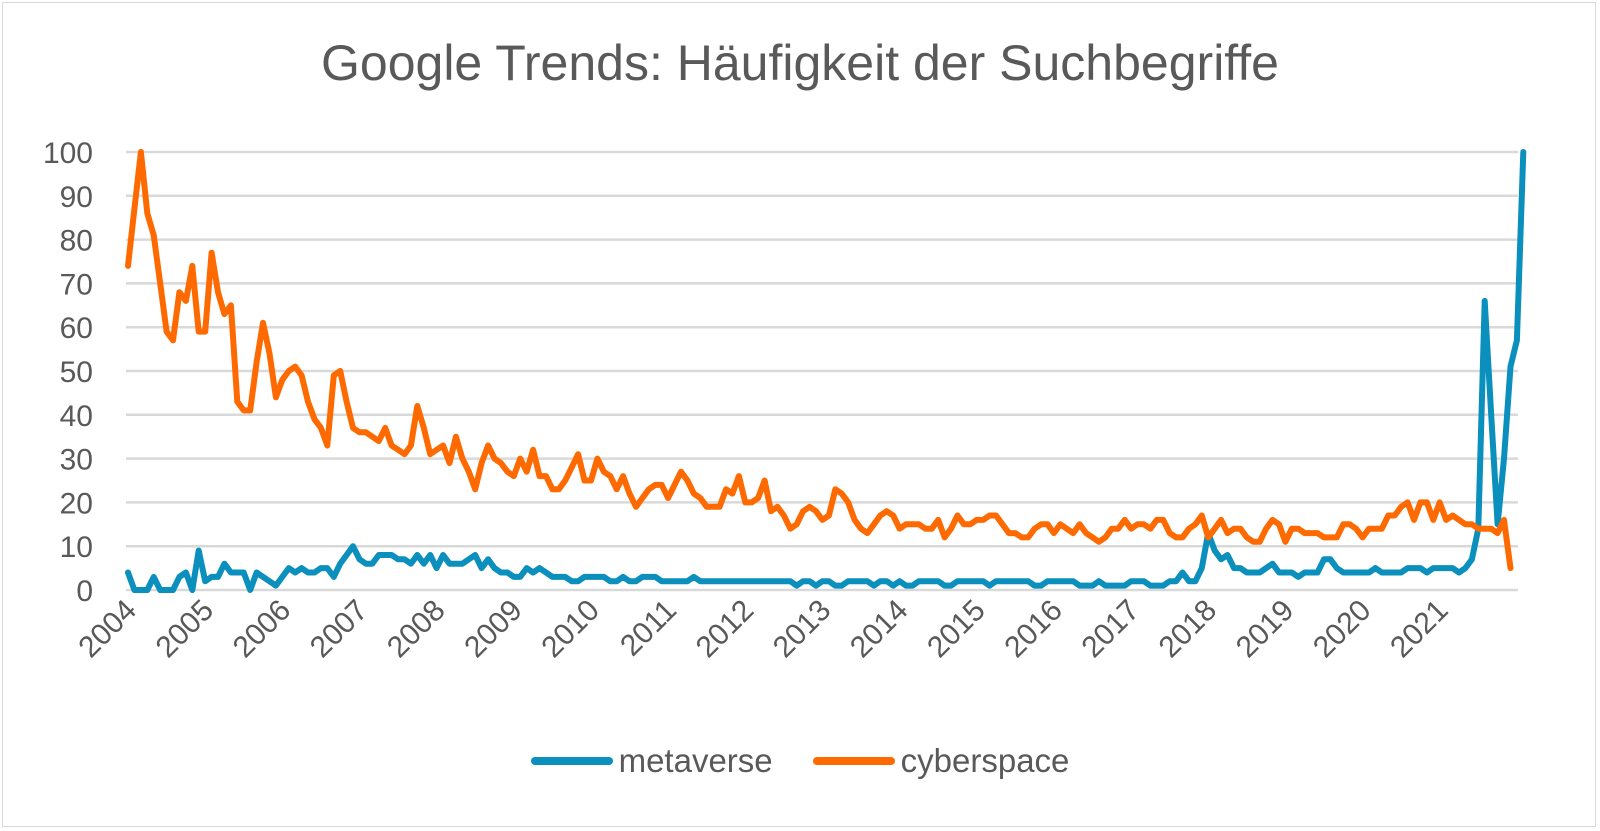 The image size is (1600, 831). I want to click on y-tick-label: 70, so click(76, 284).